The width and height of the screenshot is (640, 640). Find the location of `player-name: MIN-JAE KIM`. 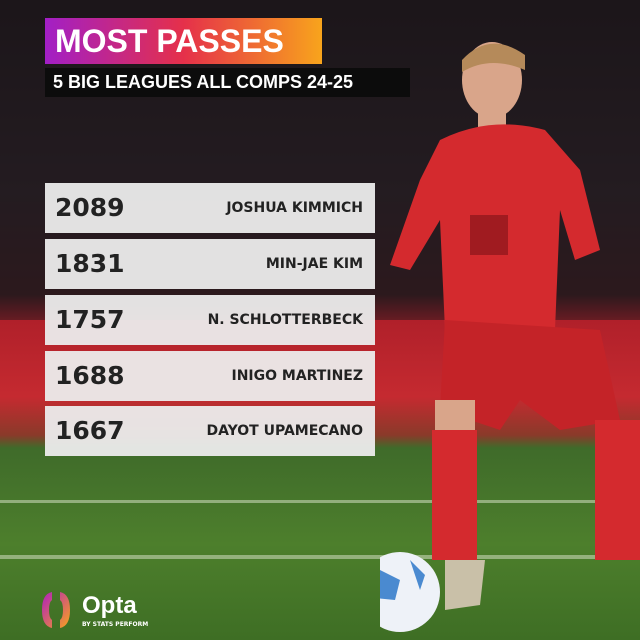

player-name: MIN-JAE KIM is located at coordinates (314, 264).